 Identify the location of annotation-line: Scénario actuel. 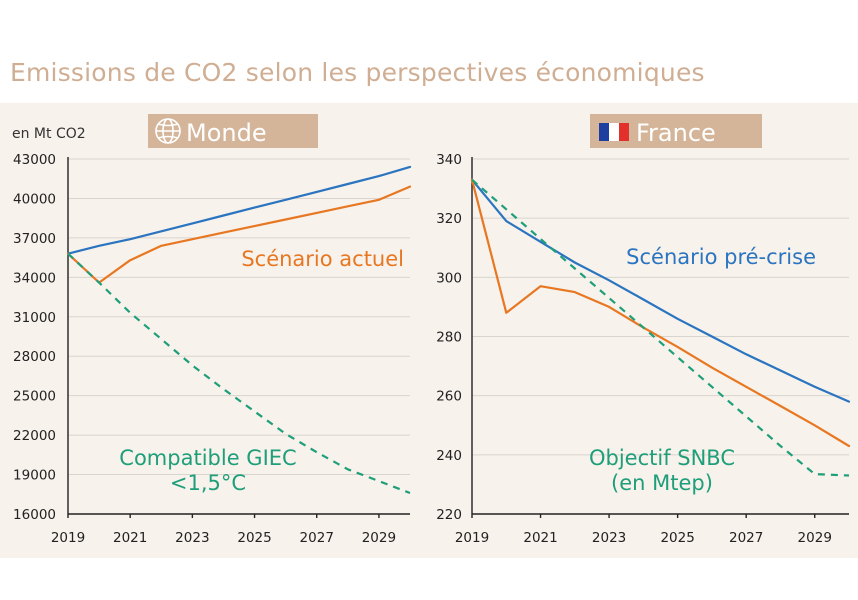
(322, 259).